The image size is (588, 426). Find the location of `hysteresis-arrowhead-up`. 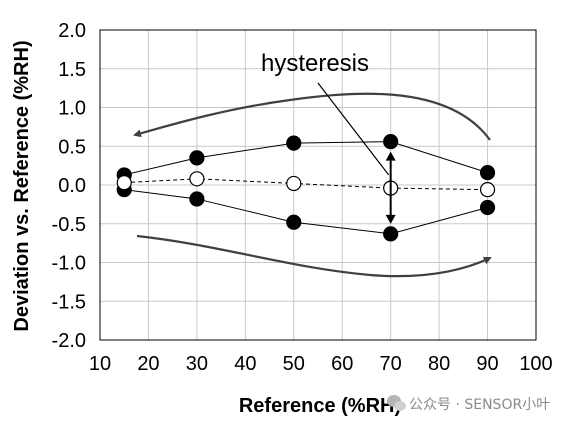

hysteresis-arrowhead-up is located at coordinates (390, 156).